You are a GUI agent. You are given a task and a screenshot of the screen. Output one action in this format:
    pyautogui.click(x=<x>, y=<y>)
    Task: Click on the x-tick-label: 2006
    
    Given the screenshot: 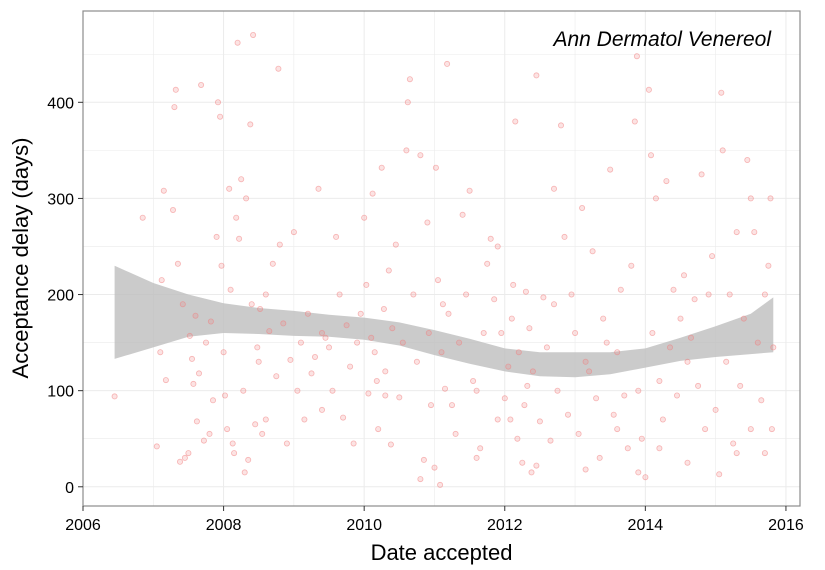 What is the action you would take?
    pyautogui.click(x=83, y=525)
    